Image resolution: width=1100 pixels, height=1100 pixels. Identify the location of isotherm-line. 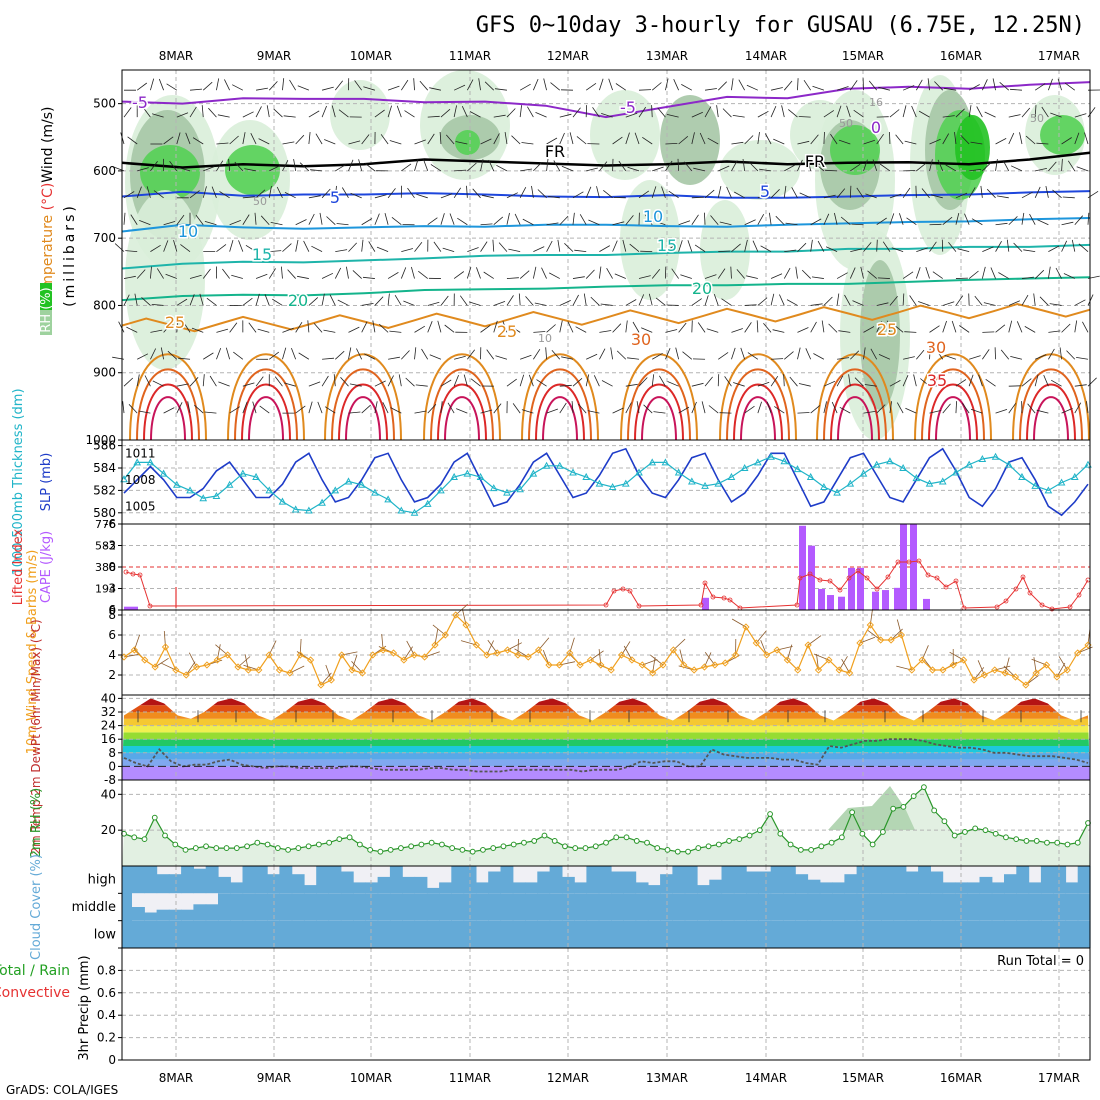
(606, 225).